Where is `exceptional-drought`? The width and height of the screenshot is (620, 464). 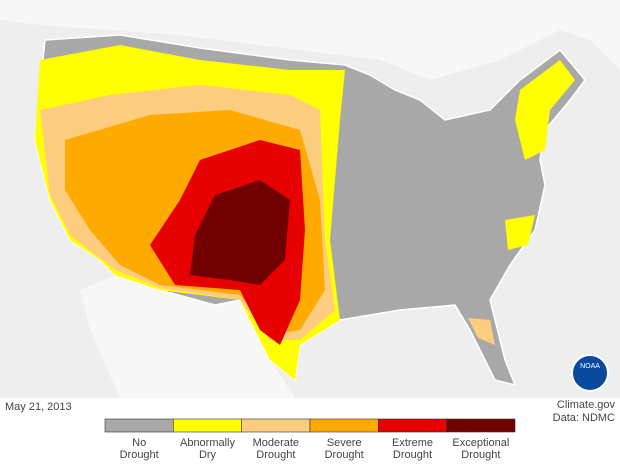
exceptional-drought is located at coordinates (240, 232).